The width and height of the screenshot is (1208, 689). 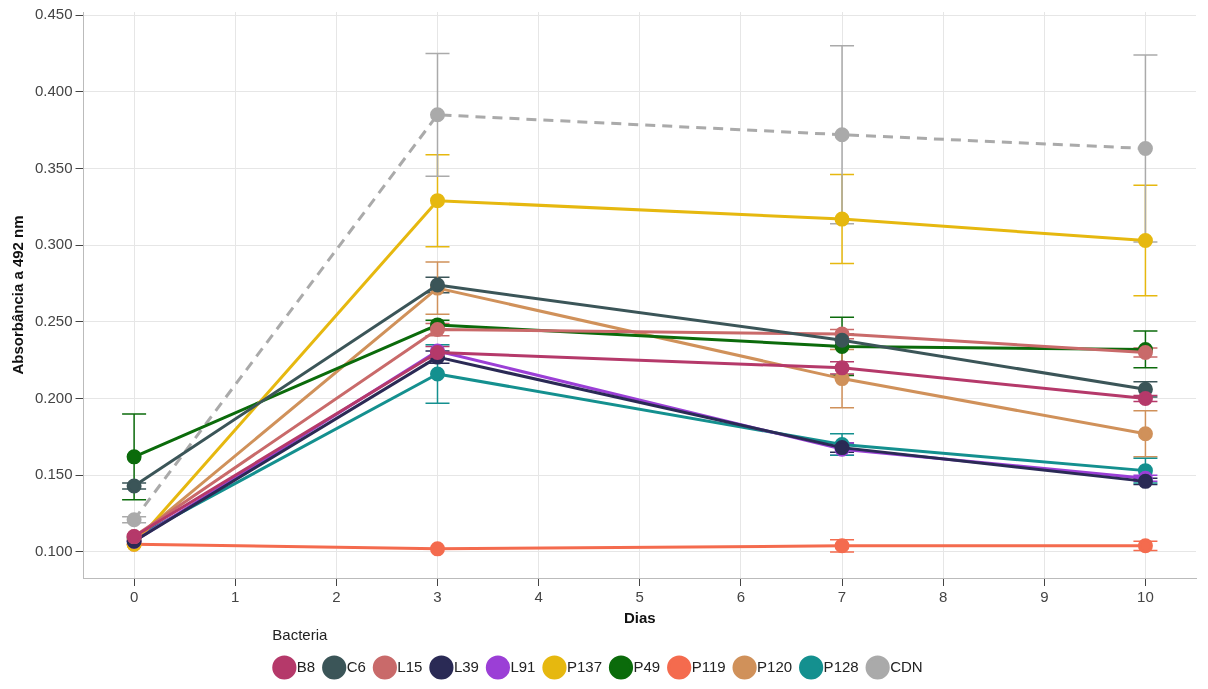 What do you see at coordinates (523, 666) in the screenshot?
I see `legend-label: L91` at bounding box center [523, 666].